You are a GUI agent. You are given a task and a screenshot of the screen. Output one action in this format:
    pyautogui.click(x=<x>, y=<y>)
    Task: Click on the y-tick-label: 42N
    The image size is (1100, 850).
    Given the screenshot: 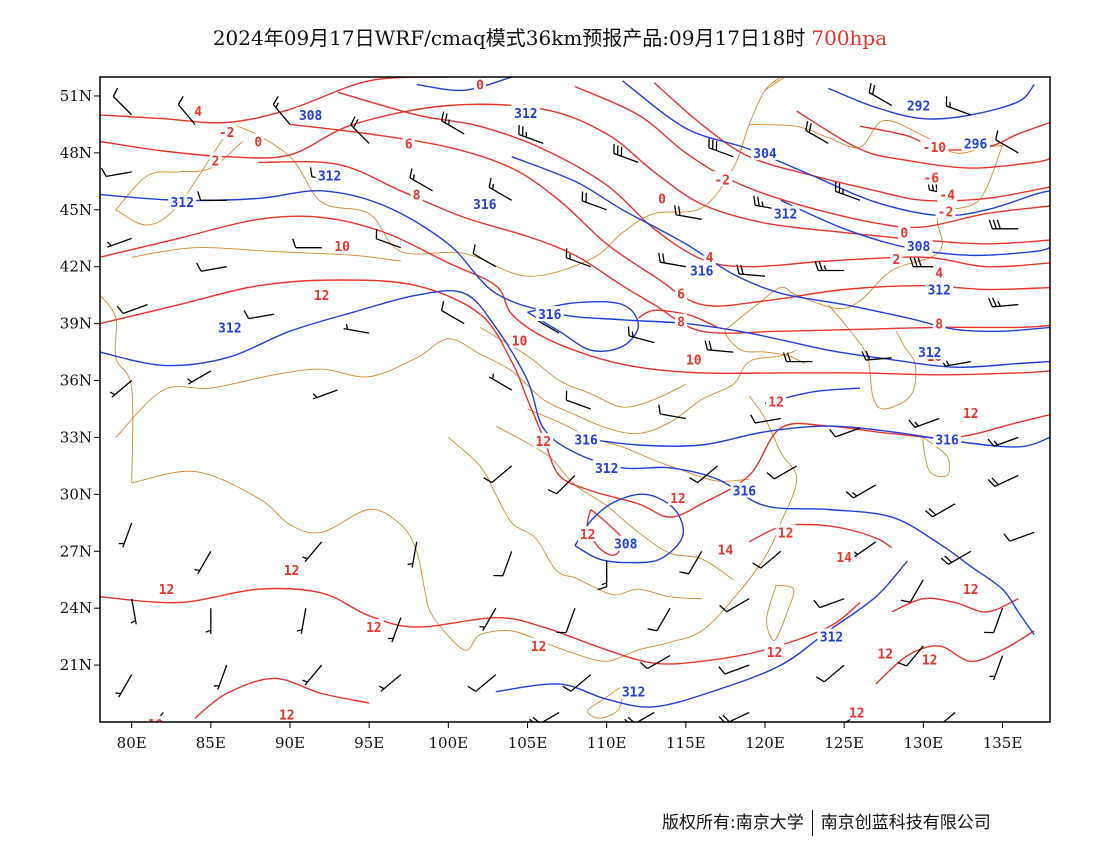 What is the action you would take?
    pyautogui.click(x=76, y=267)
    